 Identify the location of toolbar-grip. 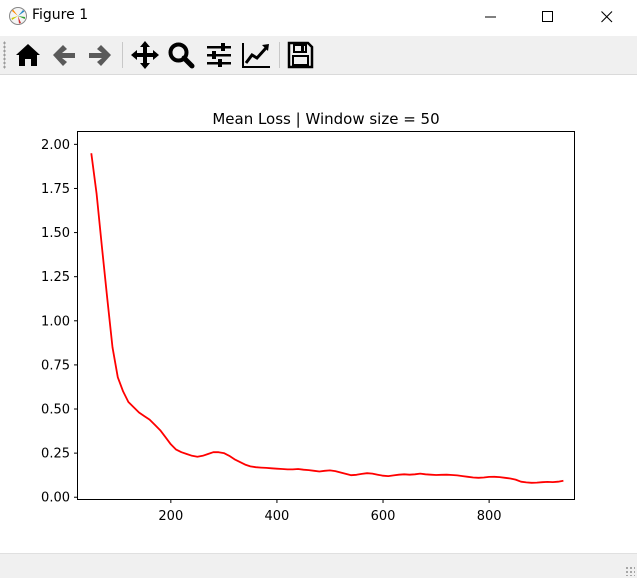
(4, 55).